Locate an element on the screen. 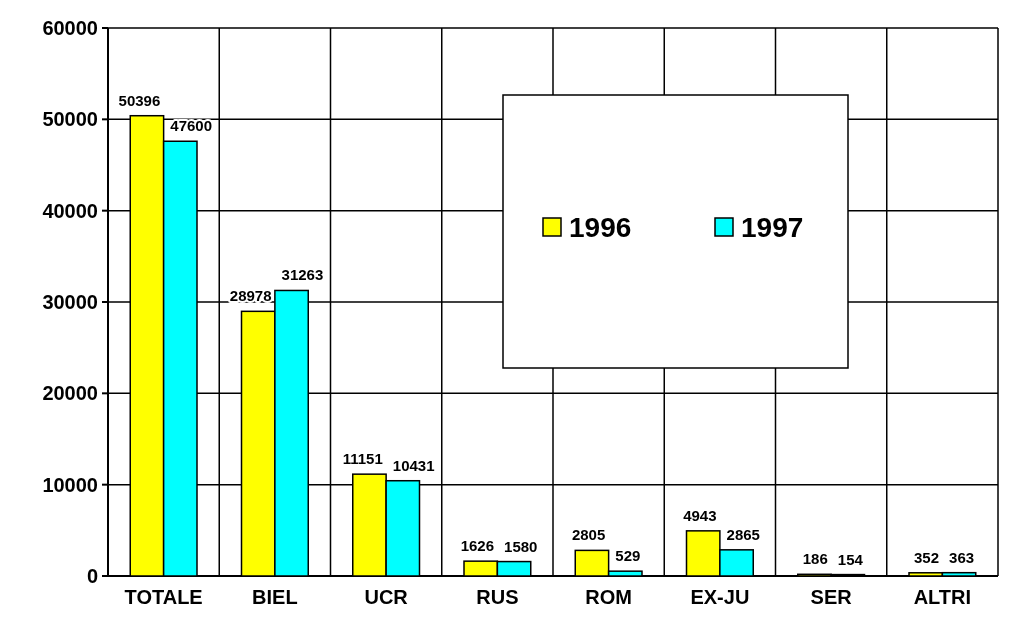  data-label: 363 is located at coordinates (962, 557).